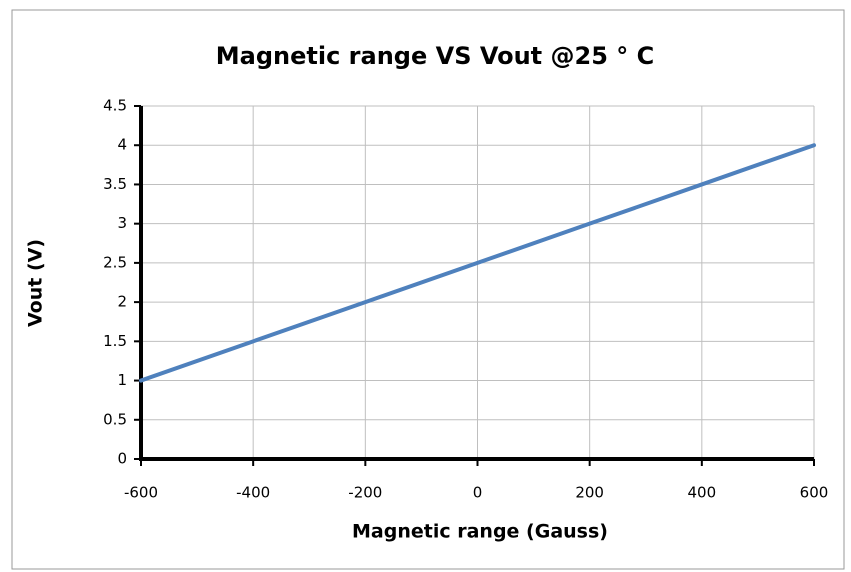  Describe the element at coordinates (365, 493) in the screenshot. I see `x-tick-label: -200` at that location.